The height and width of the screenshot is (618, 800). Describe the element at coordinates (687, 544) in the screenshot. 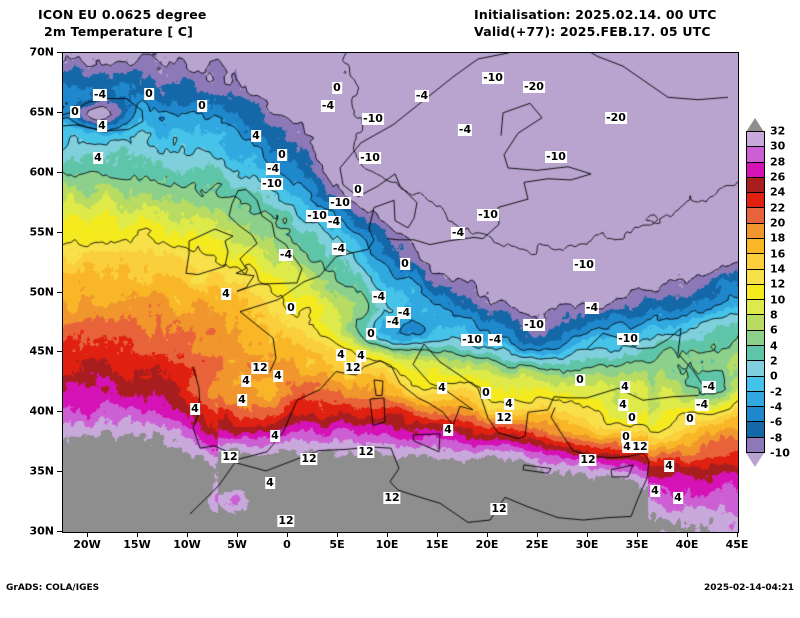

I see `x-axis-tick-label: 40E` at that location.